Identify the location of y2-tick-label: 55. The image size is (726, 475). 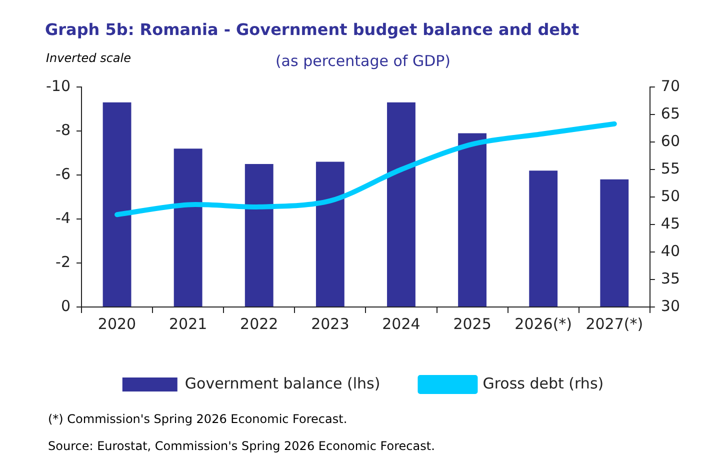
(670, 168).